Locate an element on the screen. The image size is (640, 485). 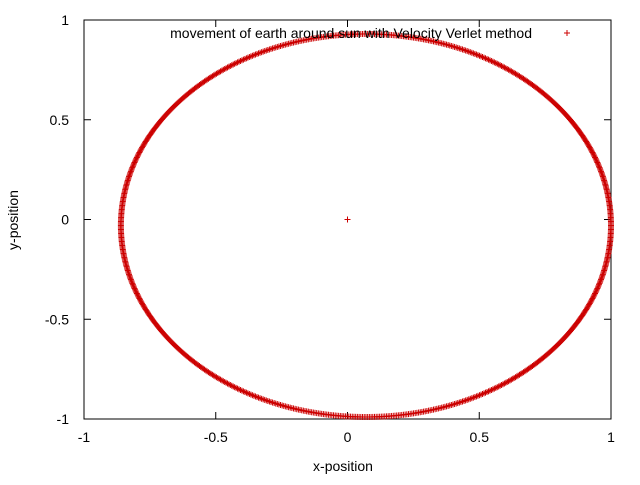
legend-marker is located at coordinates (567, 33).